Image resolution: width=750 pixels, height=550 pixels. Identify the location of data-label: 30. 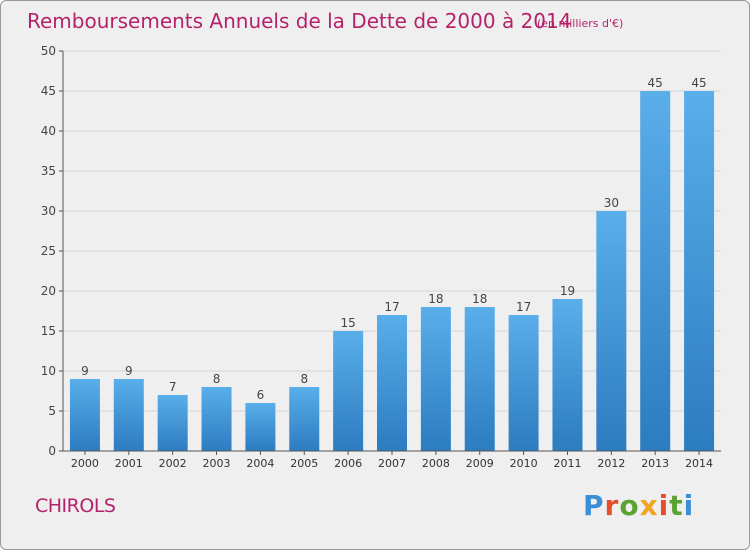
(611, 203).